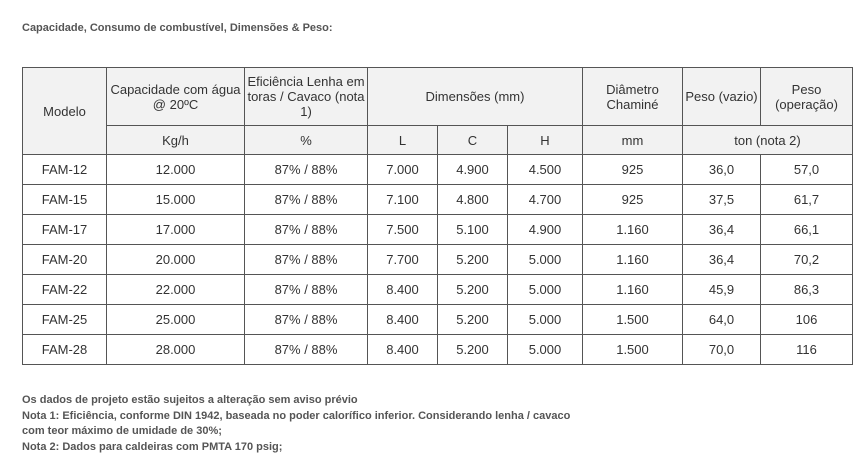  What do you see at coordinates (175, 199) in the screenshot?
I see `cell-capacidade: 15.000` at bounding box center [175, 199].